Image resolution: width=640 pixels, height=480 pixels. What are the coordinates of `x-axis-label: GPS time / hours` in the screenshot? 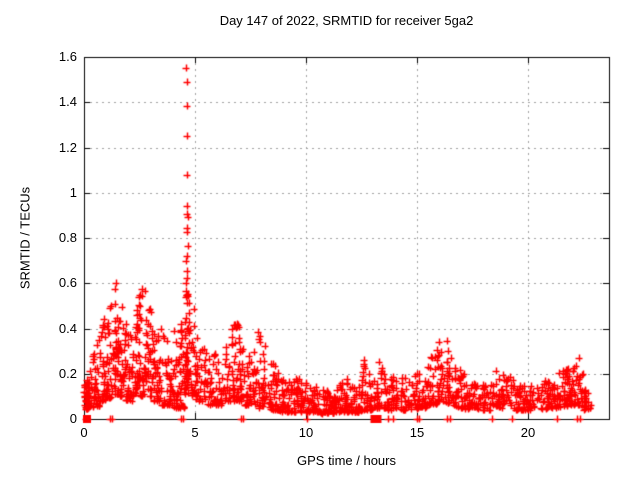 It's located at (346, 460).